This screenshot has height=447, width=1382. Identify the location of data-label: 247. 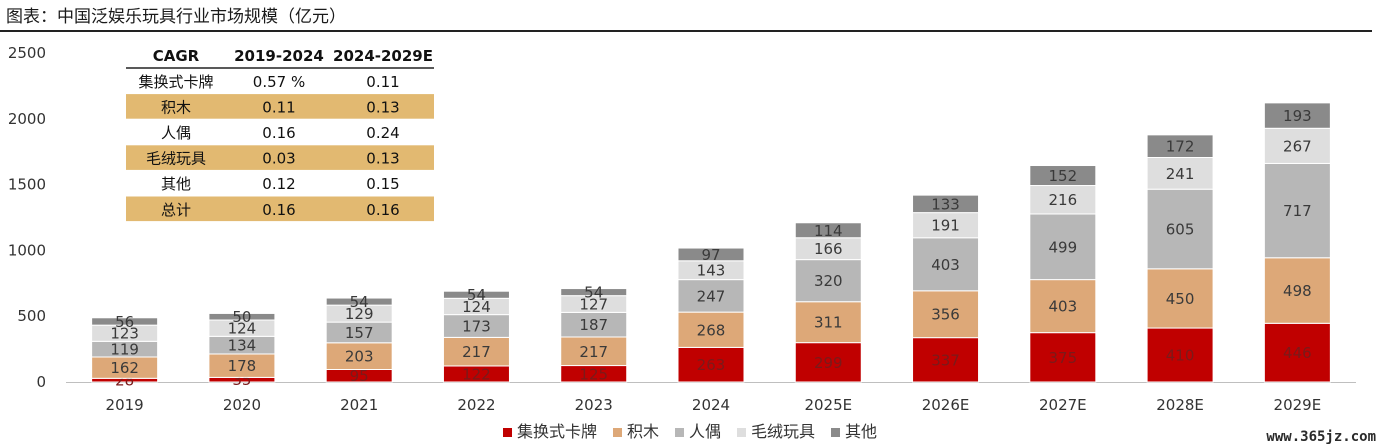
(711, 296).